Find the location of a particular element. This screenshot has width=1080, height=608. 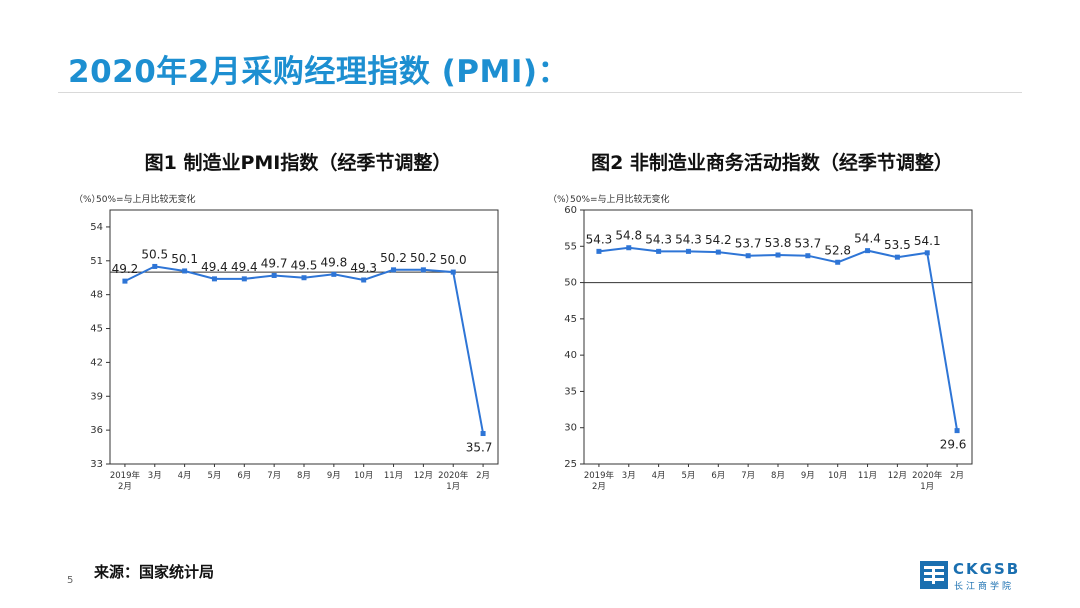

data-label: 49.8 is located at coordinates (333, 262).